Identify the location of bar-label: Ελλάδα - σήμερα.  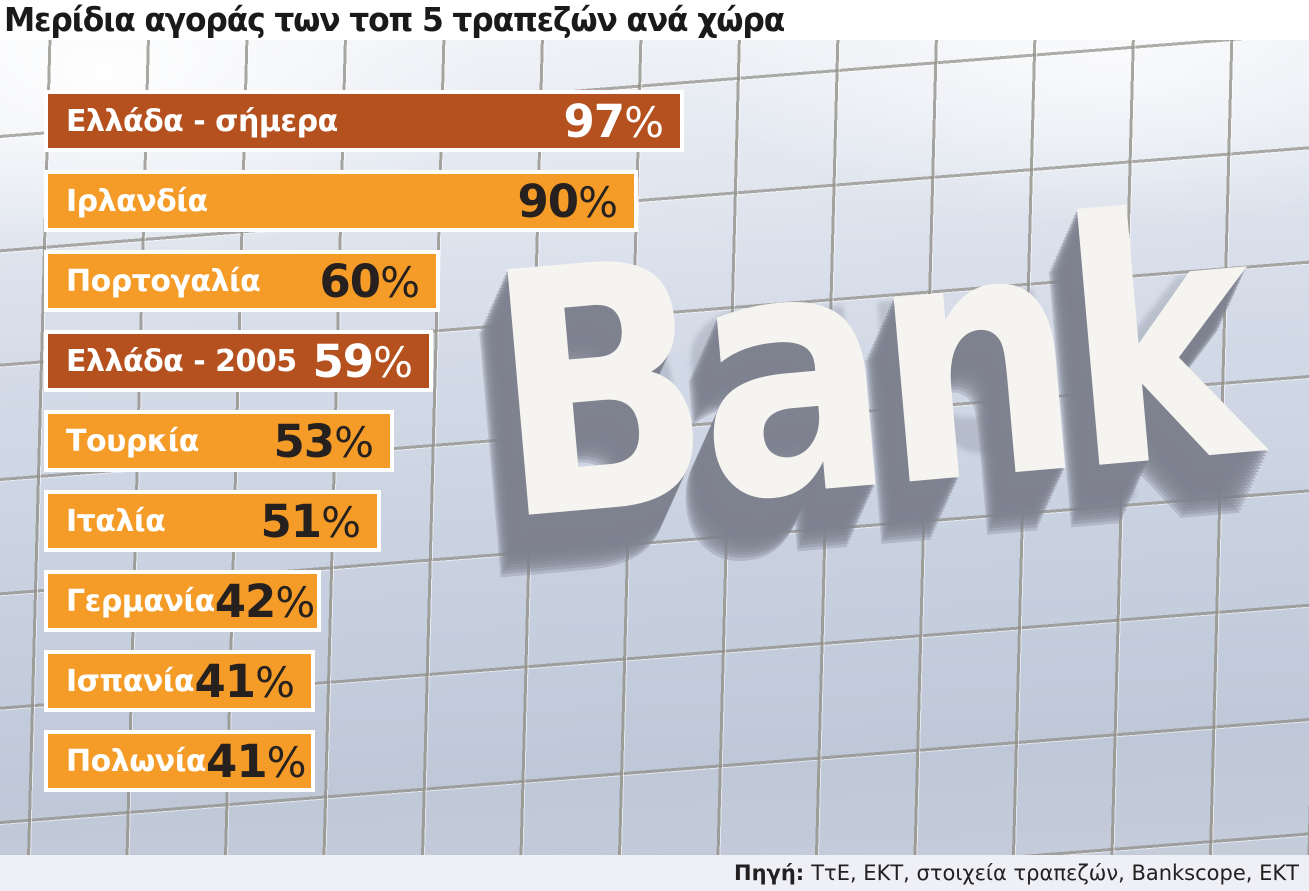
(202, 121).